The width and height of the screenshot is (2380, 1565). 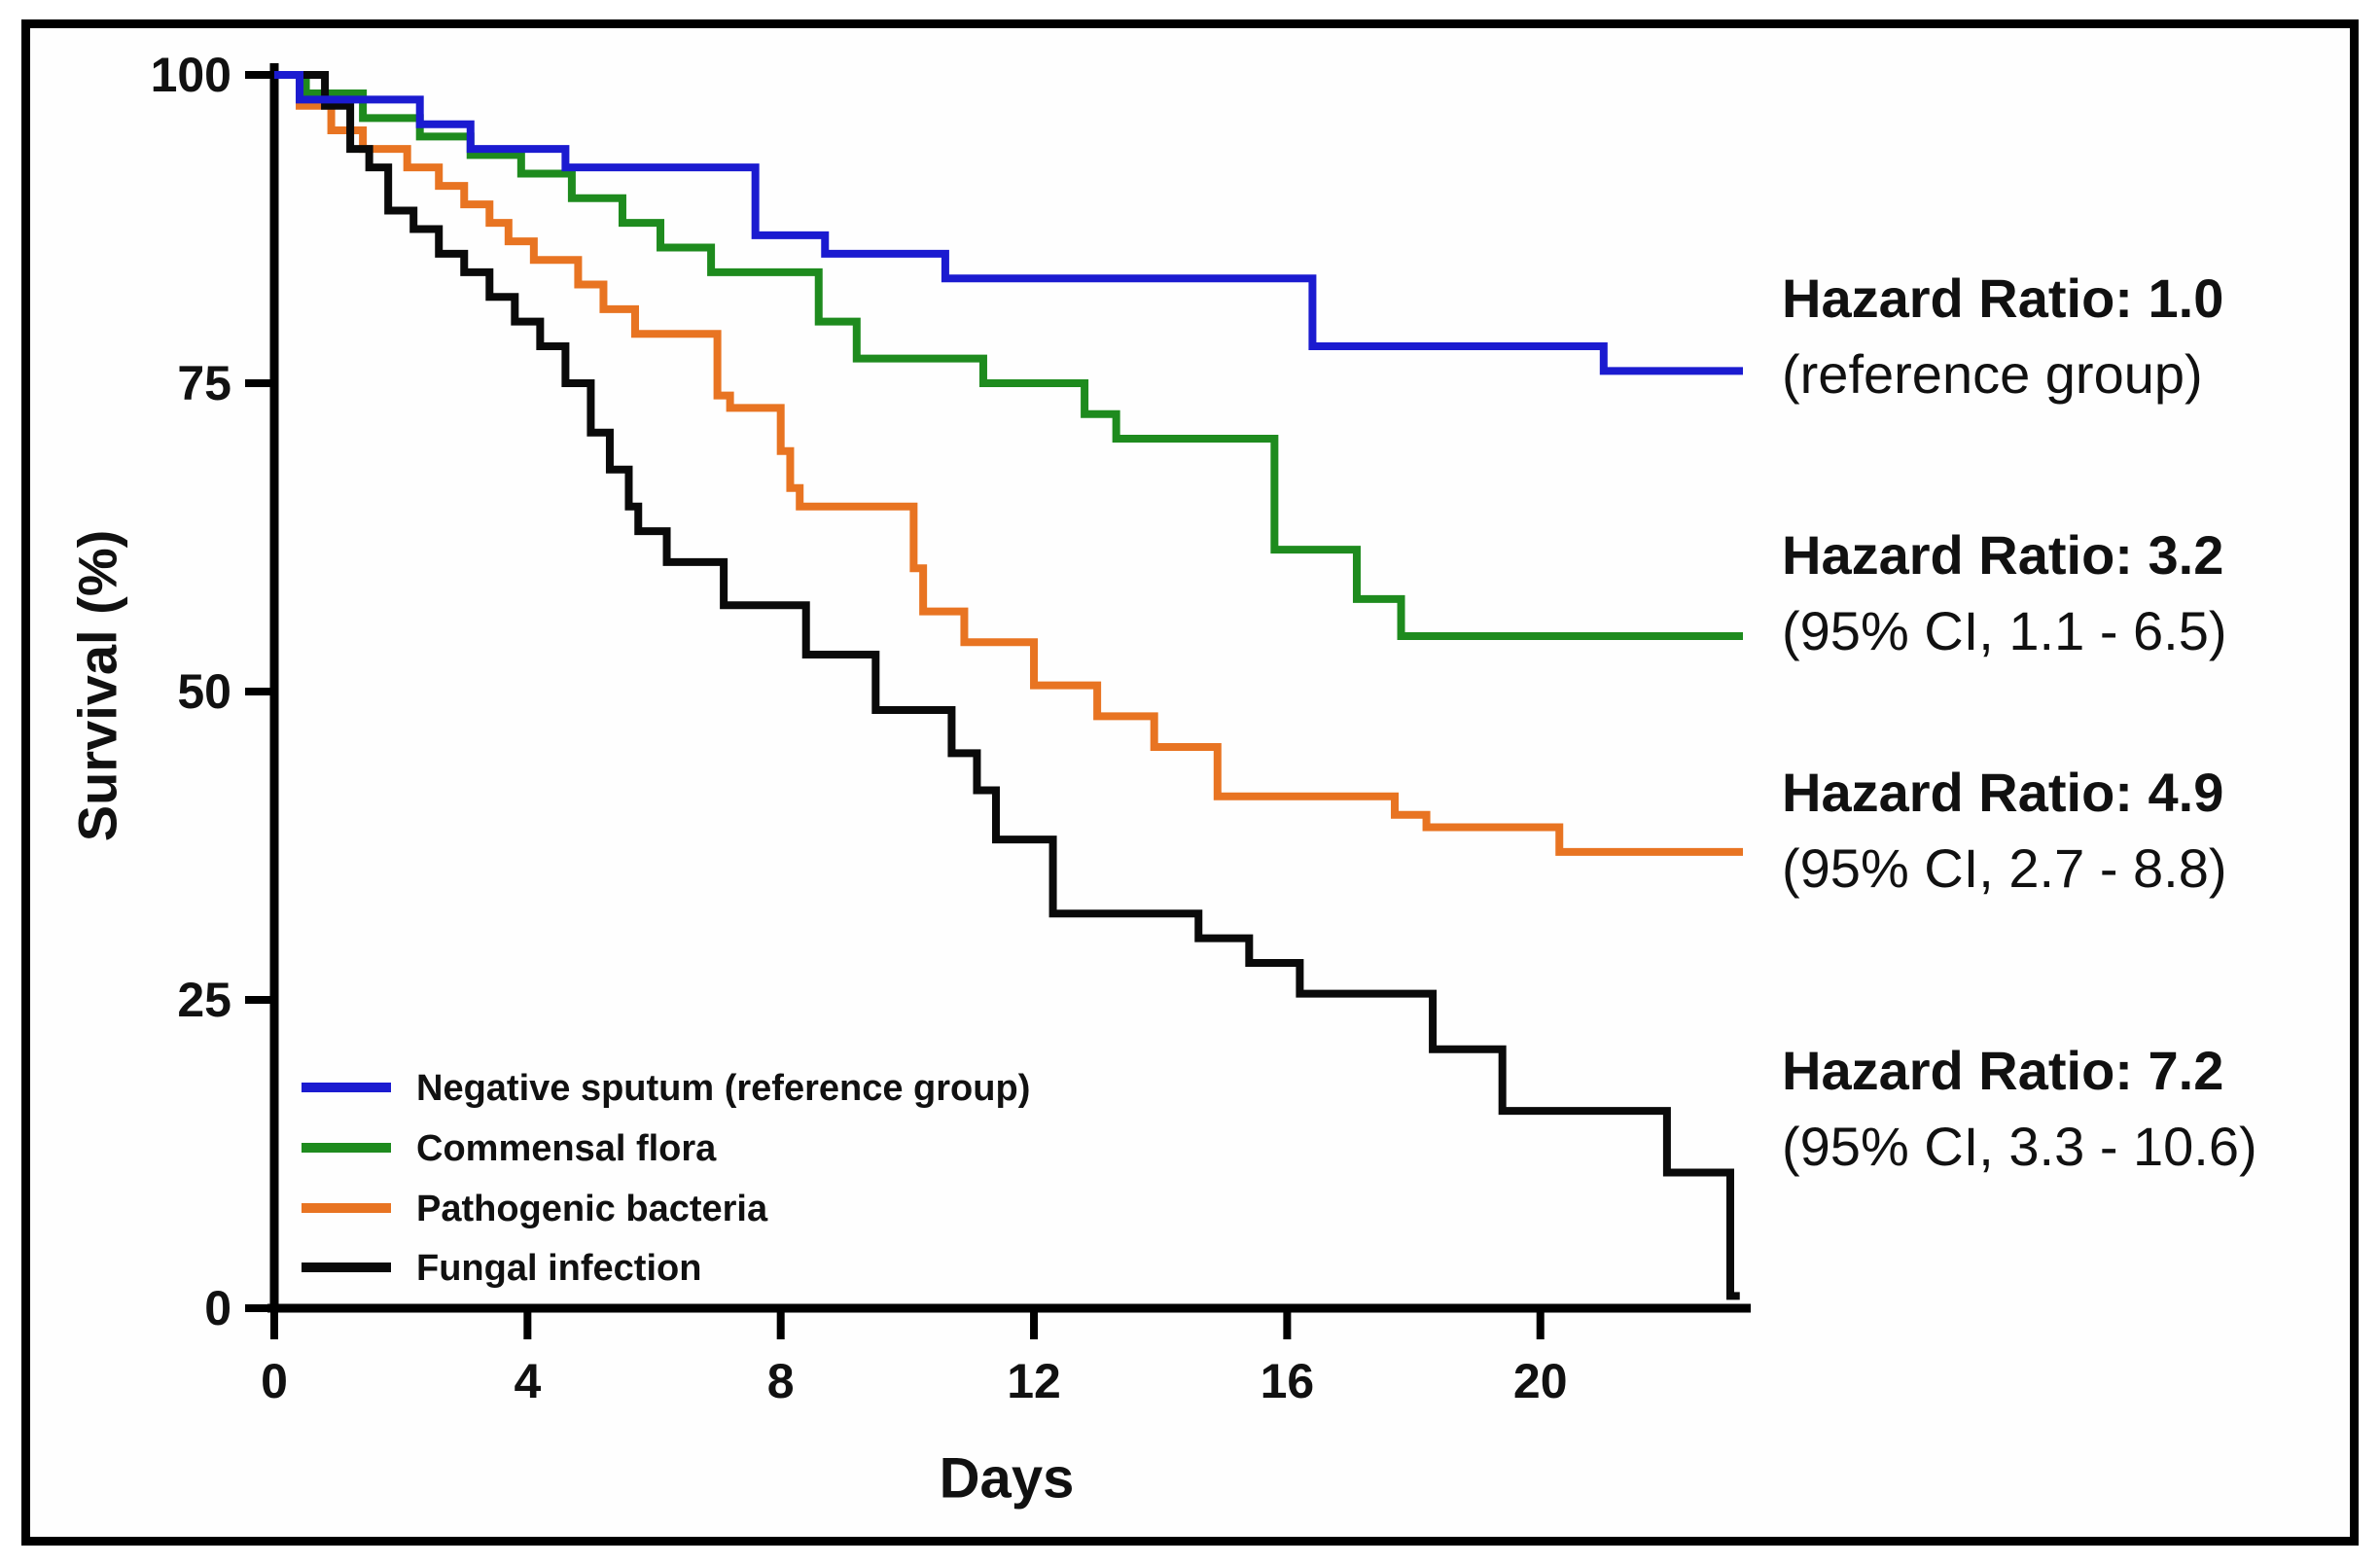 What do you see at coordinates (527, 1381) in the screenshot?
I see `x-tick-label: 4` at bounding box center [527, 1381].